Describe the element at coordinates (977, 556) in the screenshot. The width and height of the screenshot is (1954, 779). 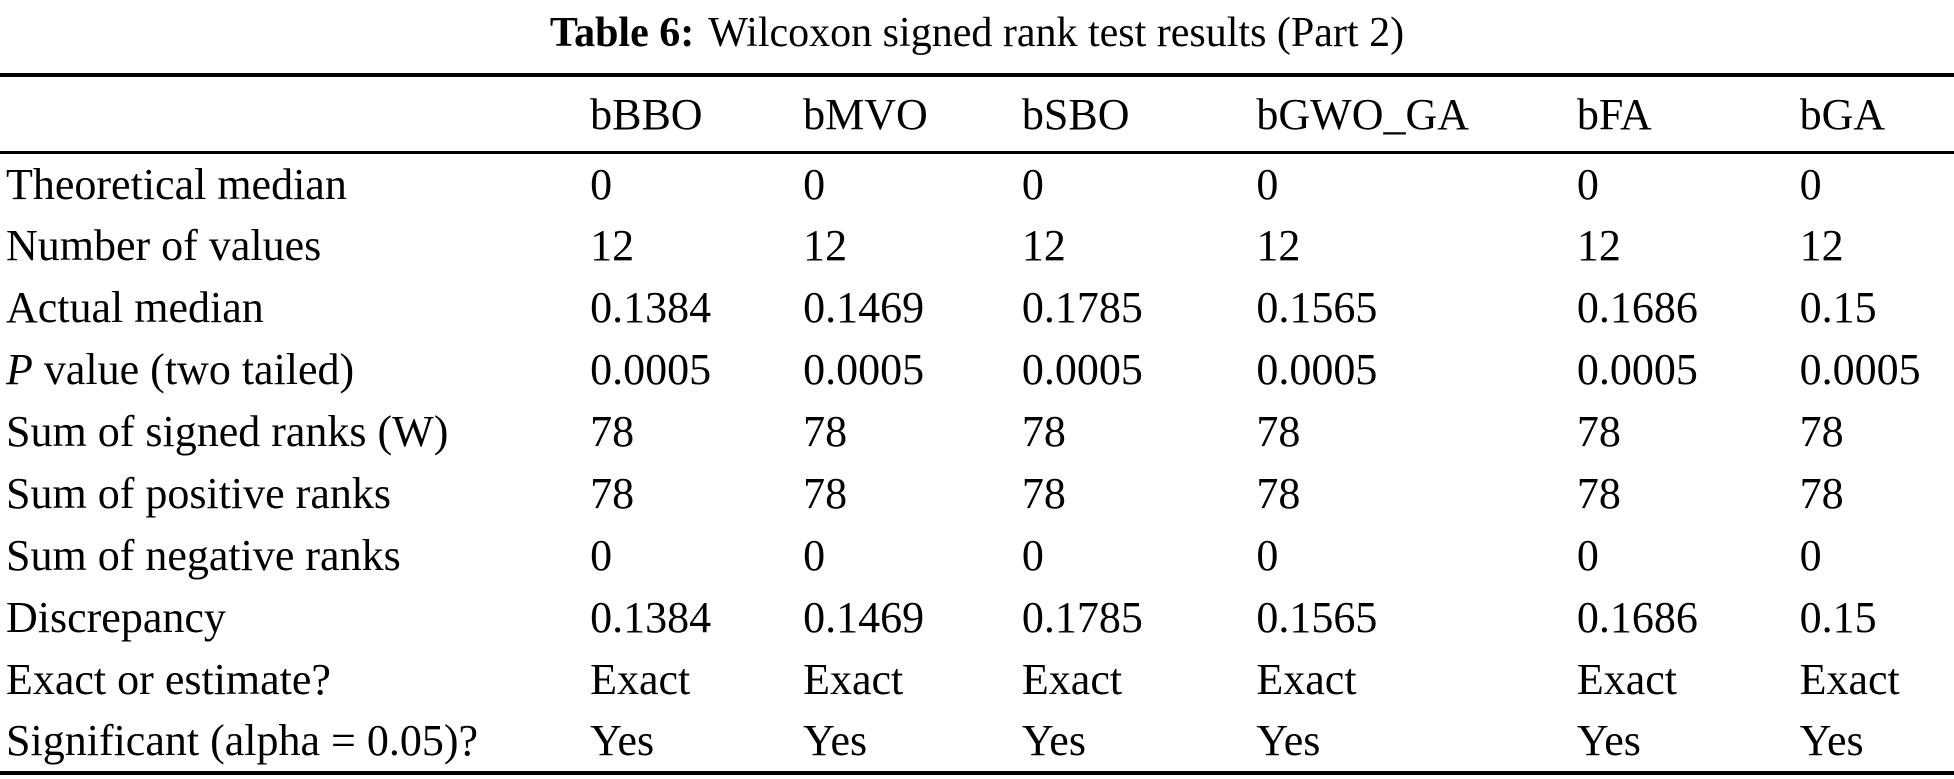
I see `table-row-sum-negative-ranks: Sum of negative ranks 0 0 0 0 0 0` at that location.